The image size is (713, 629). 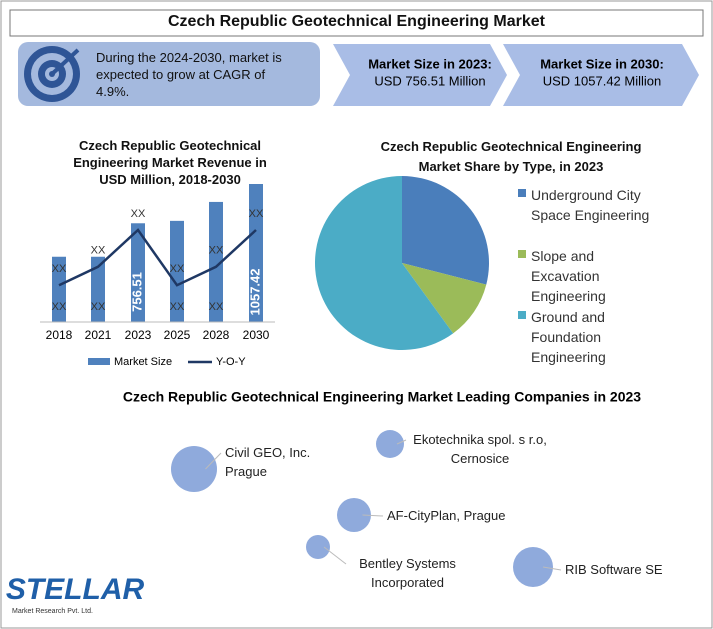 I want to click on legend-label: Slope and Excavation Engineering, so click(x=568, y=276).